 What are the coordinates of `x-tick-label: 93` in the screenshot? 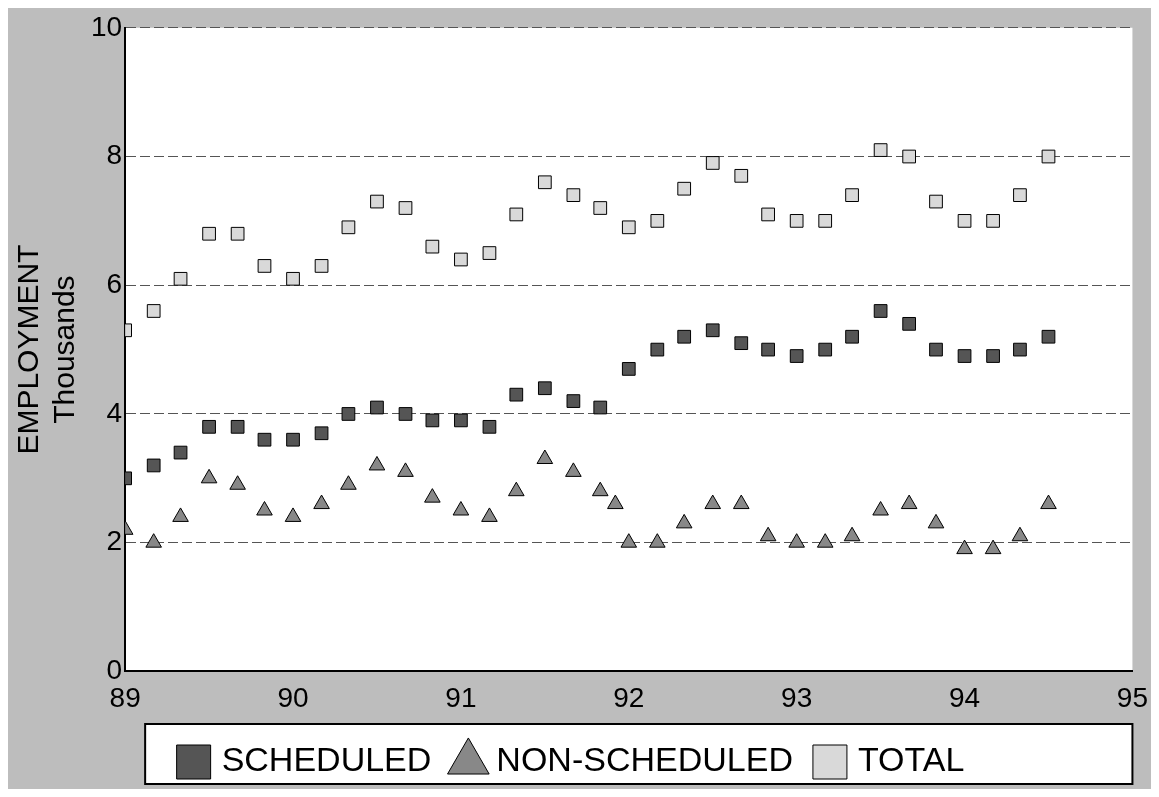 It's located at (797, 697).